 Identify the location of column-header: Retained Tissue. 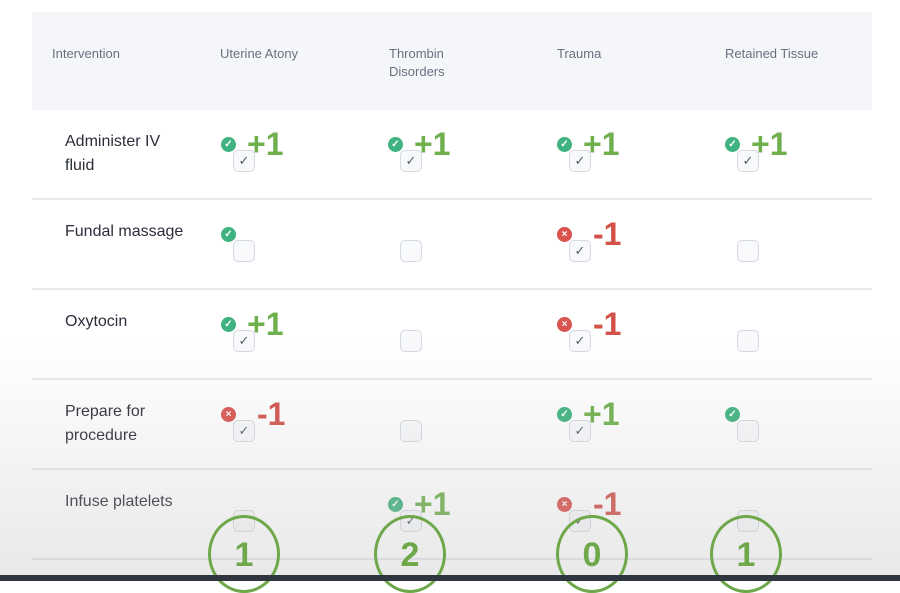
(772, 53).